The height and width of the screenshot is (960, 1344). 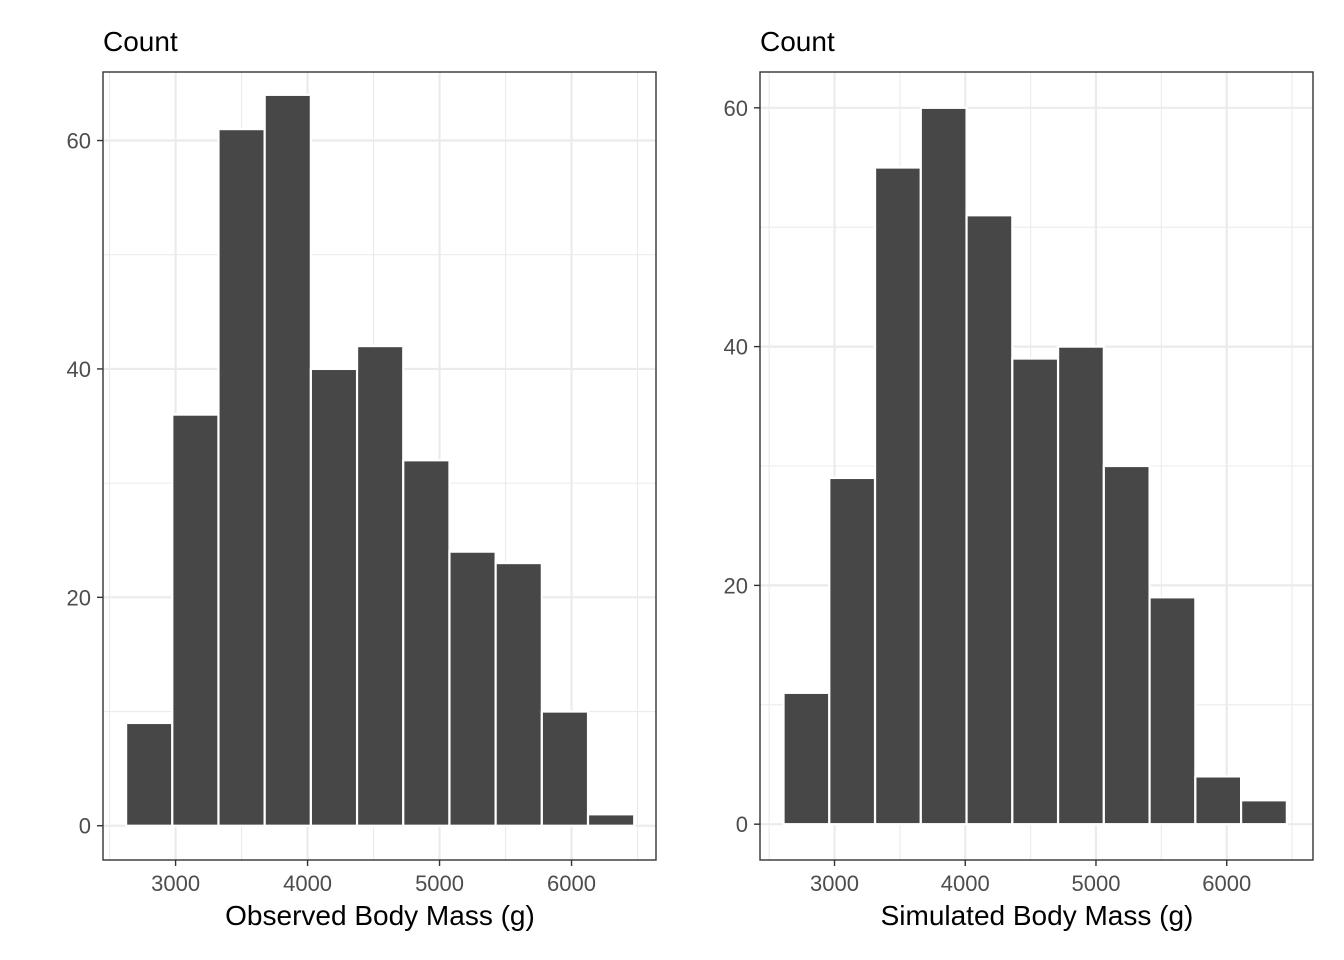 I want to click on x-axis-title-observed: Observed Body Mass (g), so click(x=380, y=915).